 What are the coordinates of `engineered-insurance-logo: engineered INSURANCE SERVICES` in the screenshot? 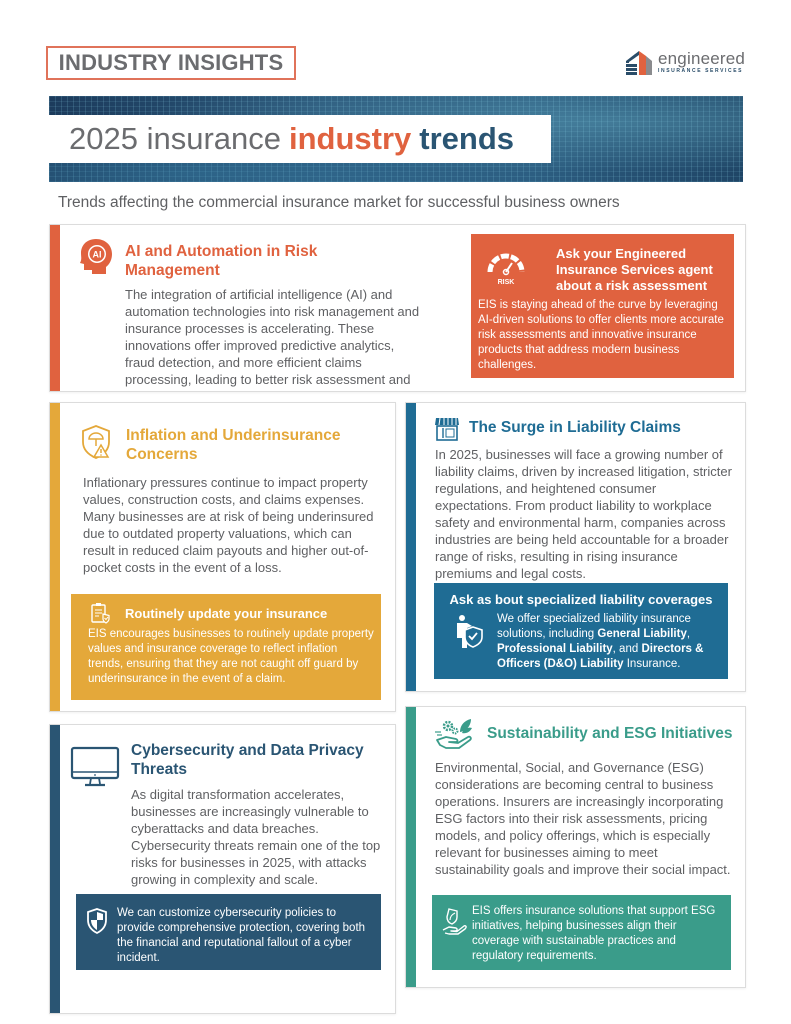 It's located at (687, 62).